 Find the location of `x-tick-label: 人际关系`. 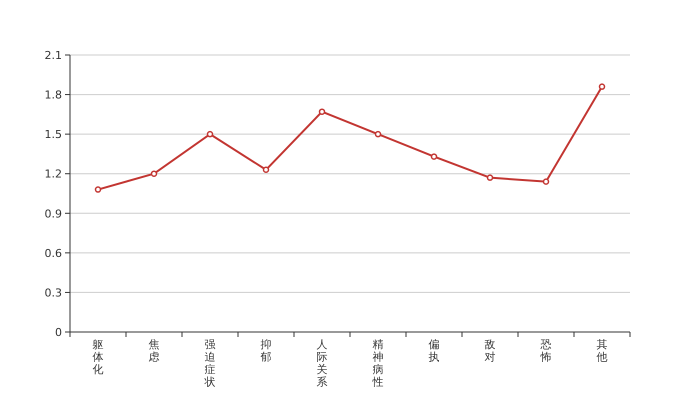

x-tick-label: 人际关系 is located at coordinates (322, 363).